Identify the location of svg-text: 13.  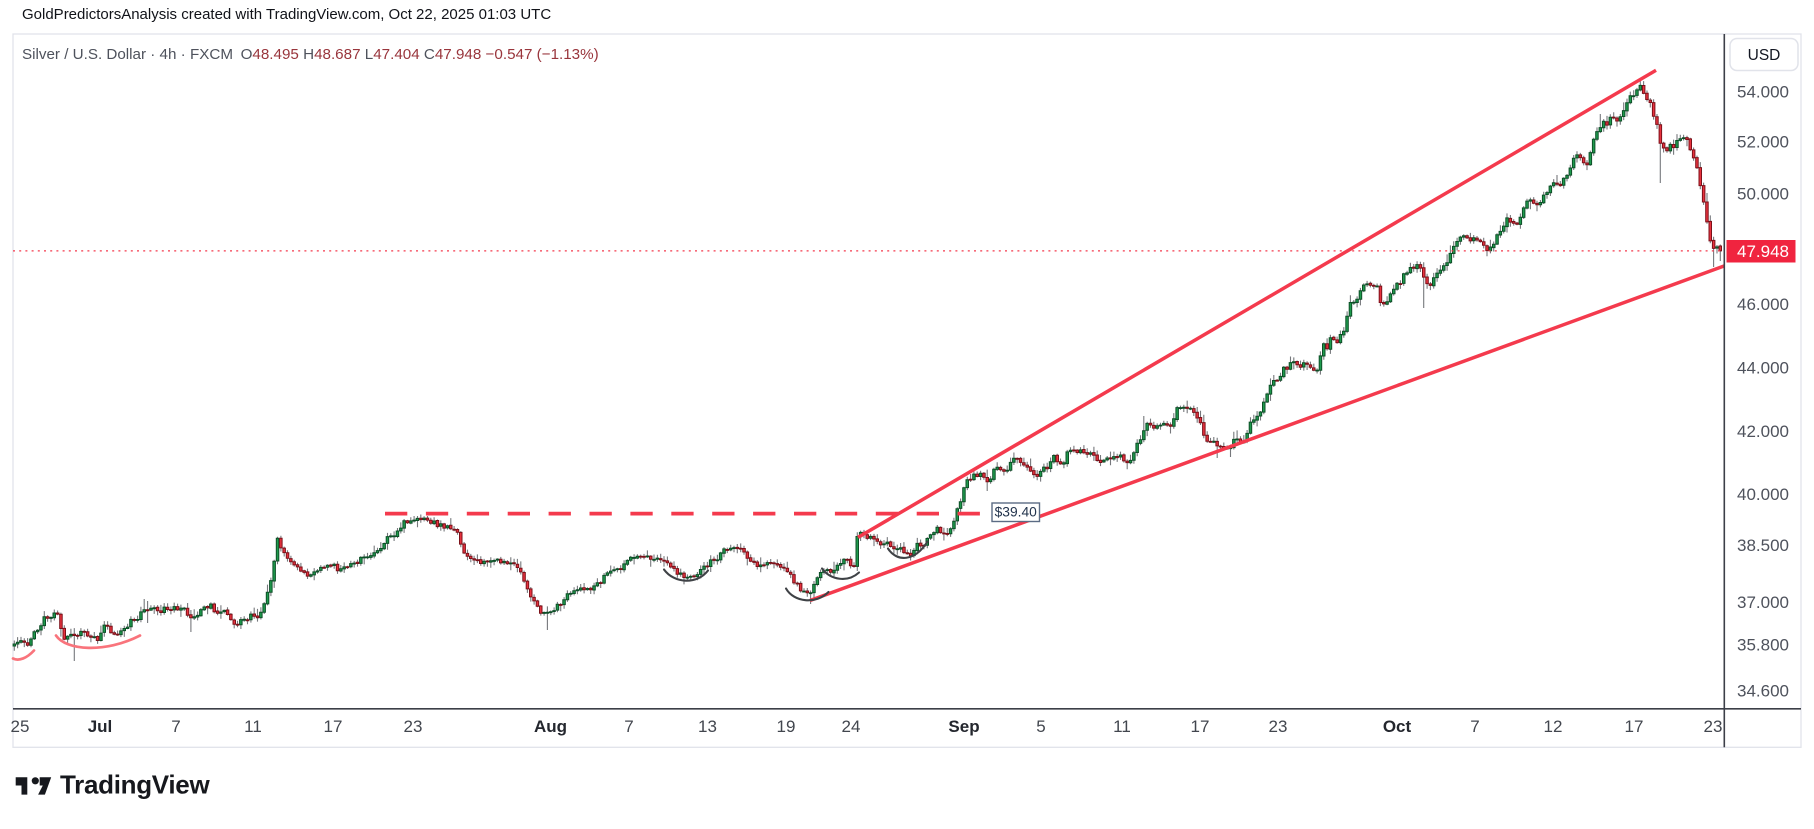
(707, 726).